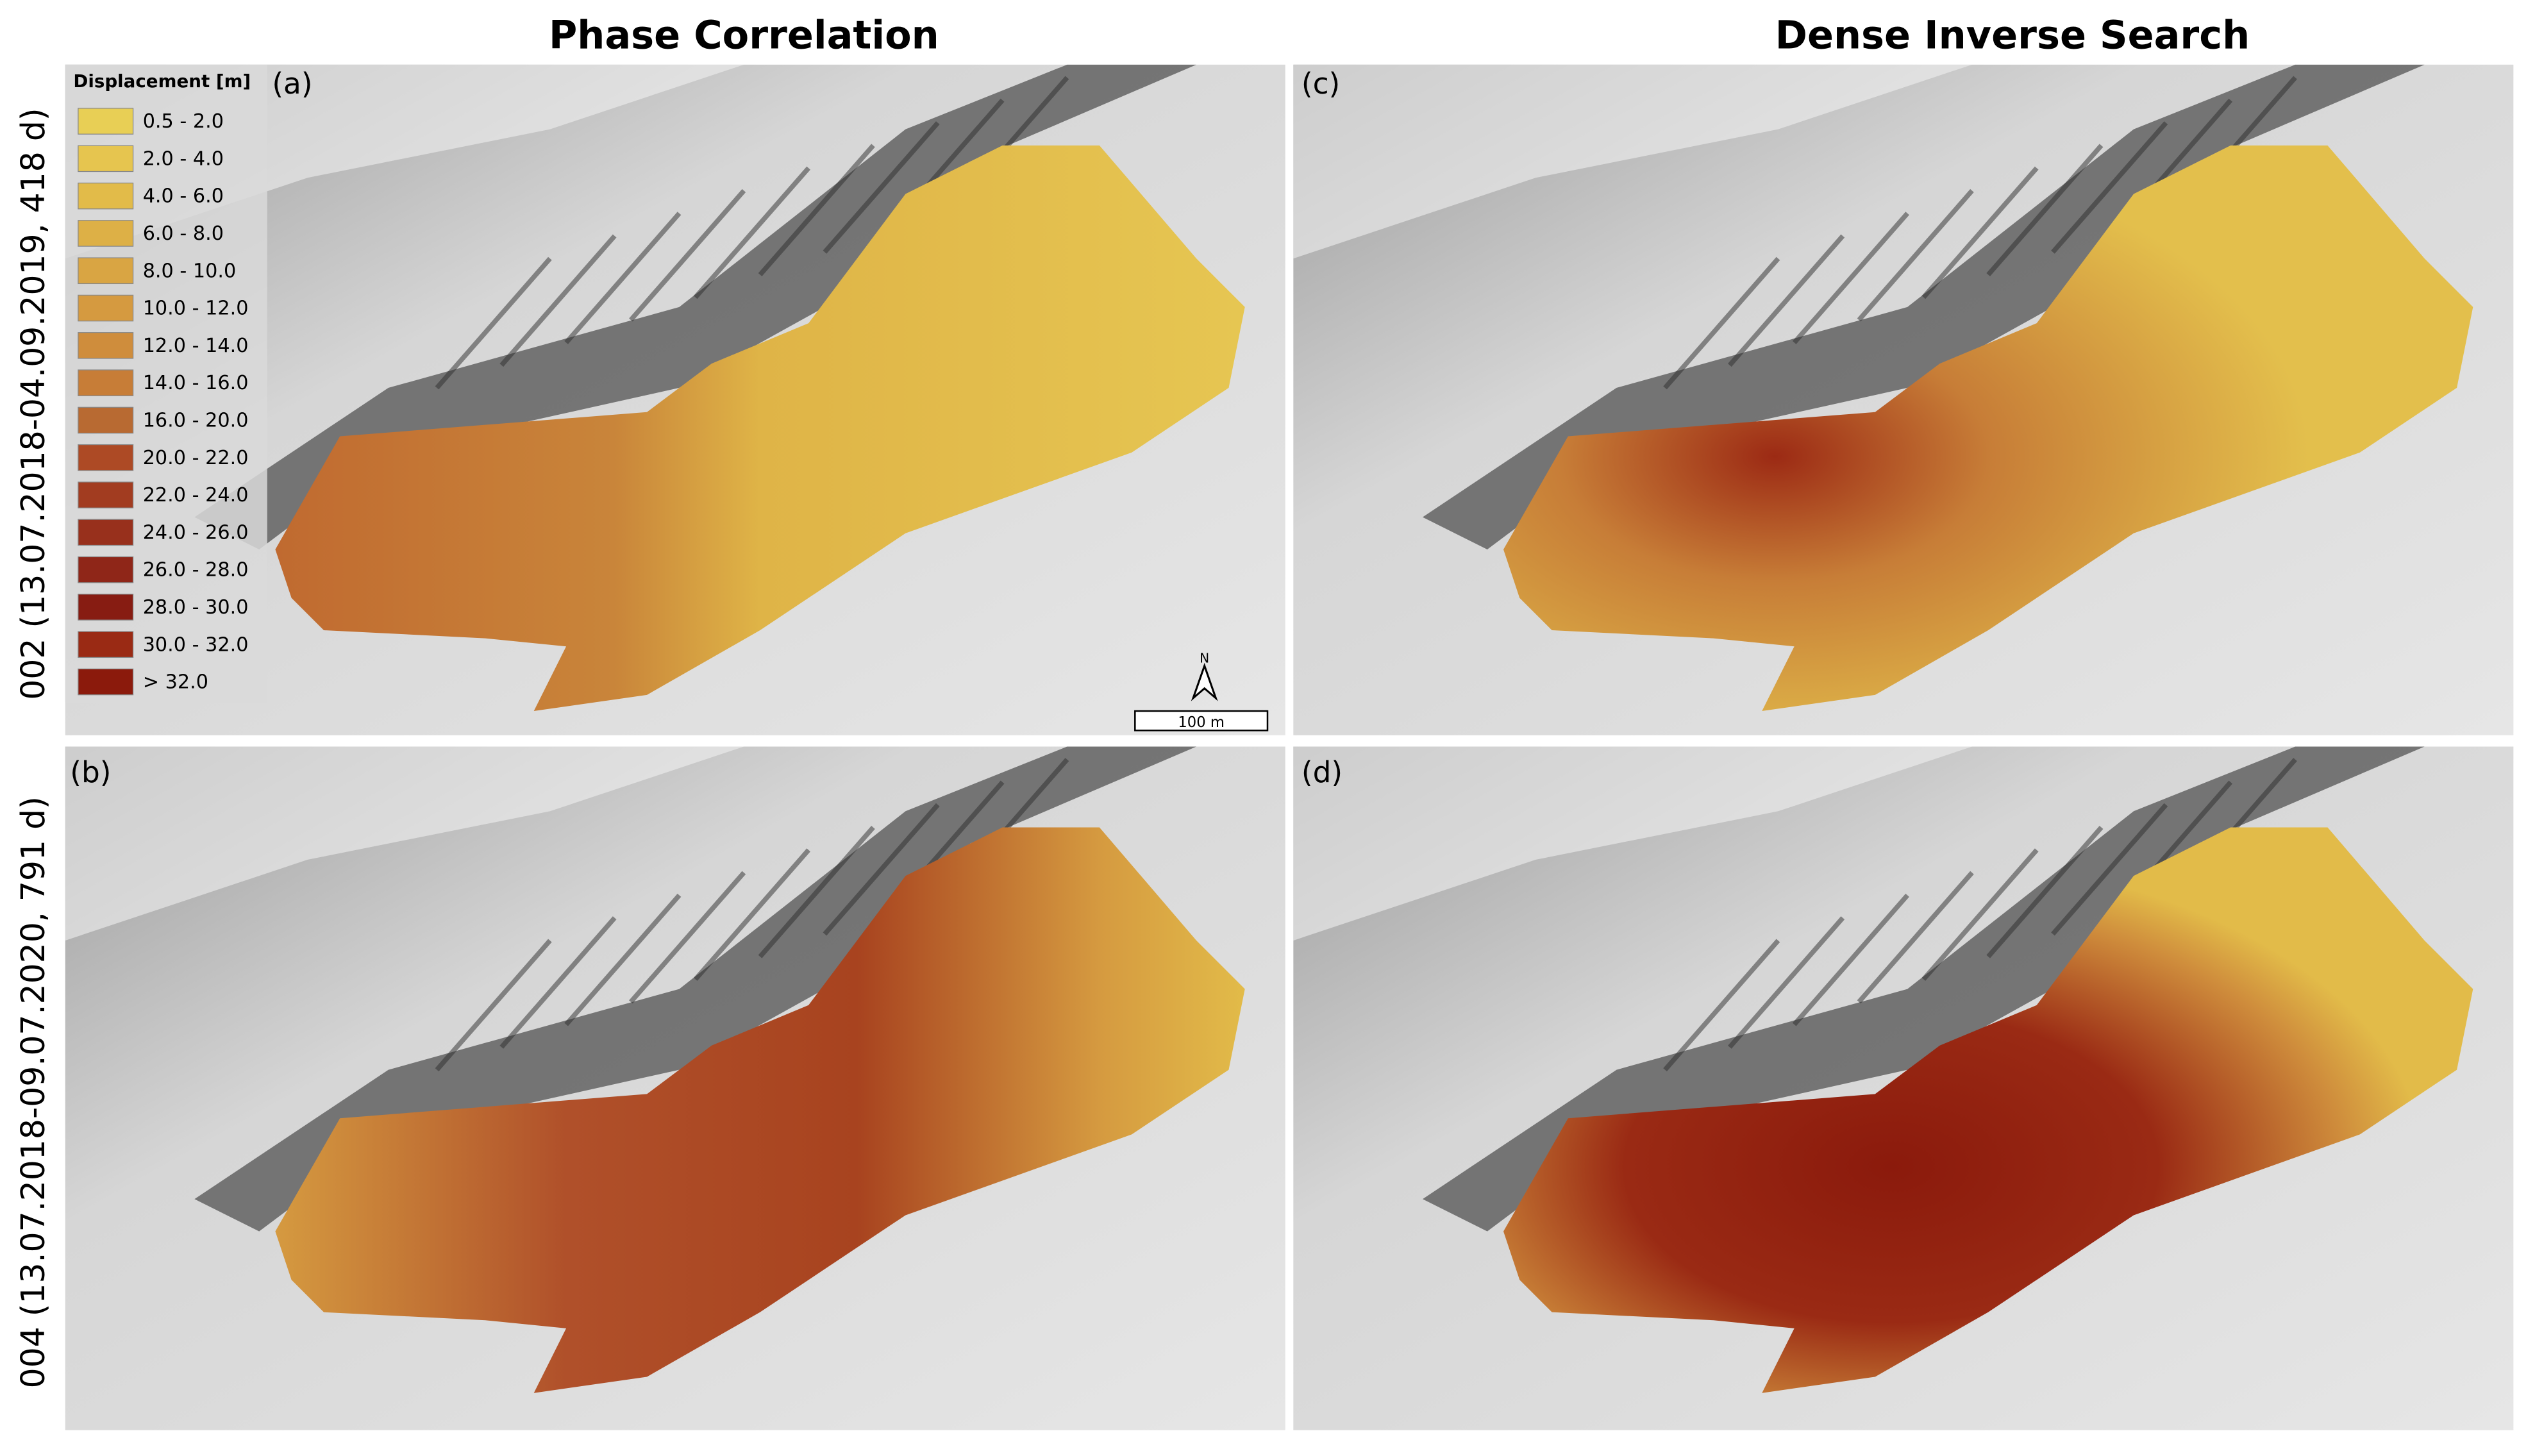  I want to click on legend-label: 16.0 - 20.0, so click(196, 421).